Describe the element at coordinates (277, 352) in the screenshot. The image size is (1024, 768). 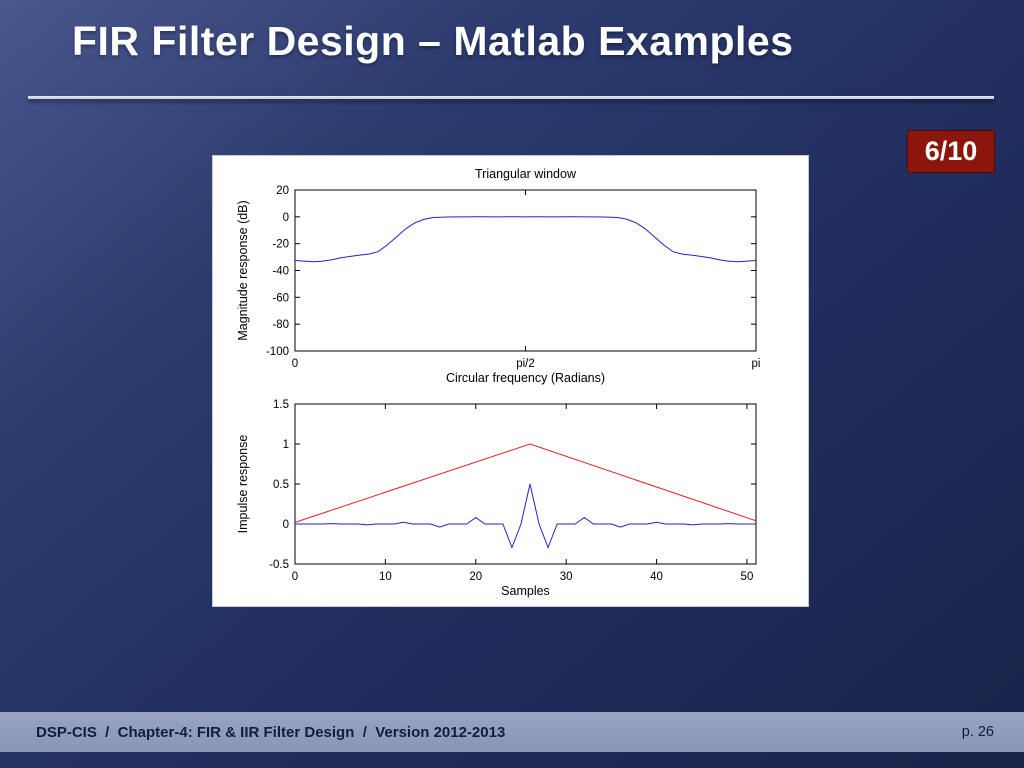
I see `svg-text: -100` at that location.